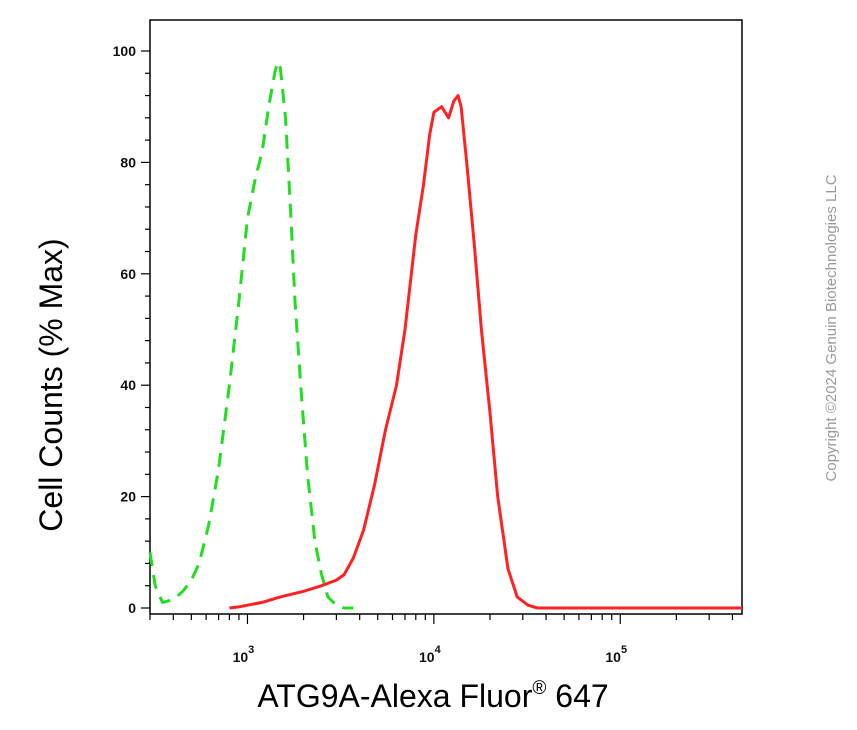 This screenshot has height=730, width=857. What do you see at coordinates (539, 688) in the screenshot?
I see `x-axis-title-sup: ®` at bounding box center [539, 688].